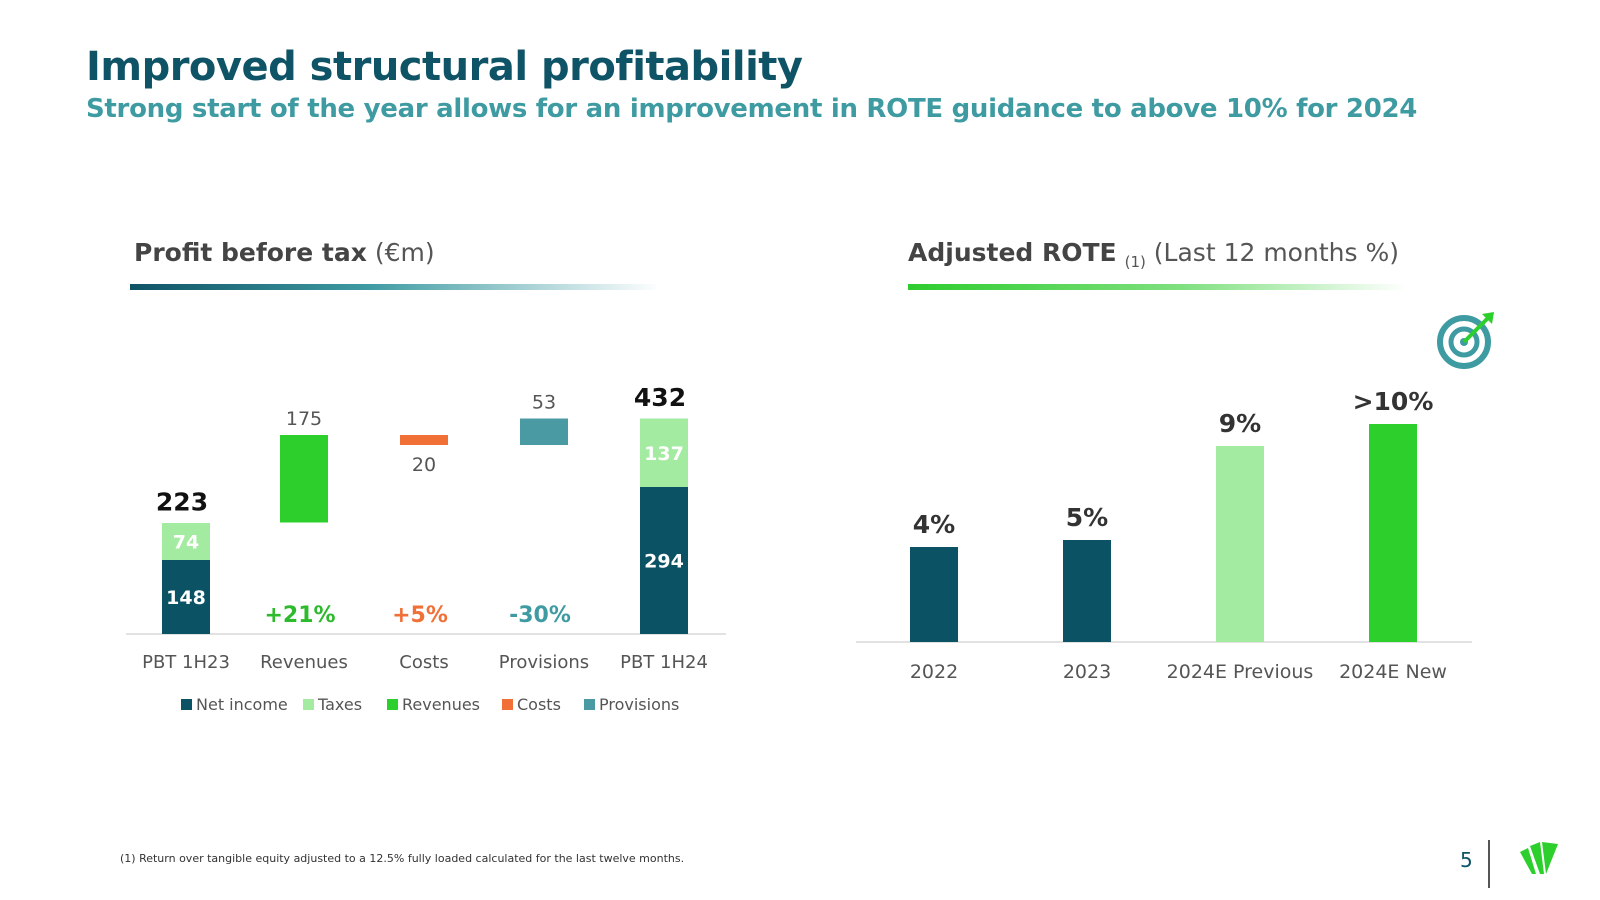  Describe the element at coordinates (660, 397) in the screenshot. I see `total-label: 432` at that location.